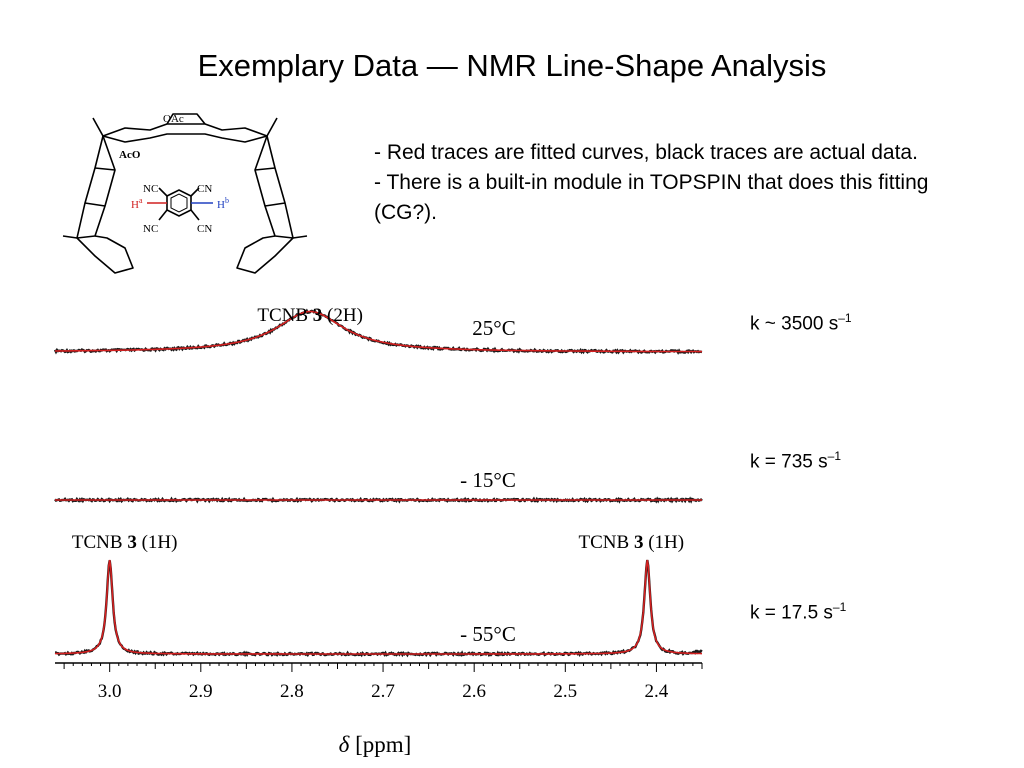 The image size is (1024, 768). I want to click on x-tick-label: 2.6, so click(474, 691).